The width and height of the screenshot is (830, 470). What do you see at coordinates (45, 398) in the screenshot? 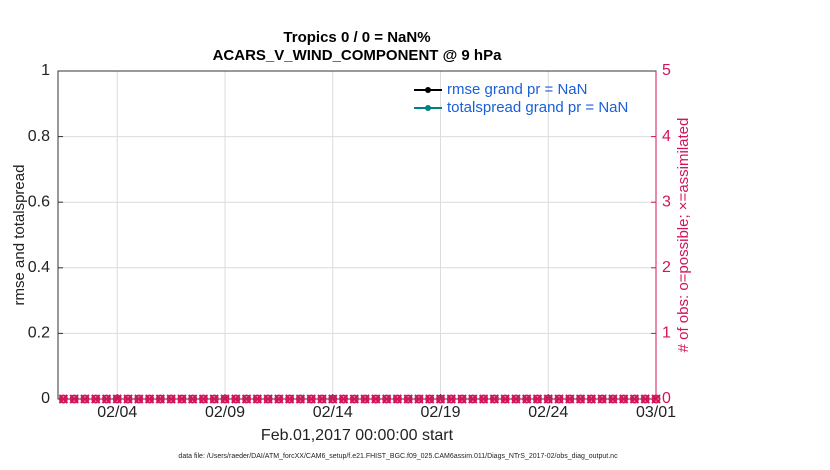
I see `y-tick-label: 0` at bounding box center [45, 398].